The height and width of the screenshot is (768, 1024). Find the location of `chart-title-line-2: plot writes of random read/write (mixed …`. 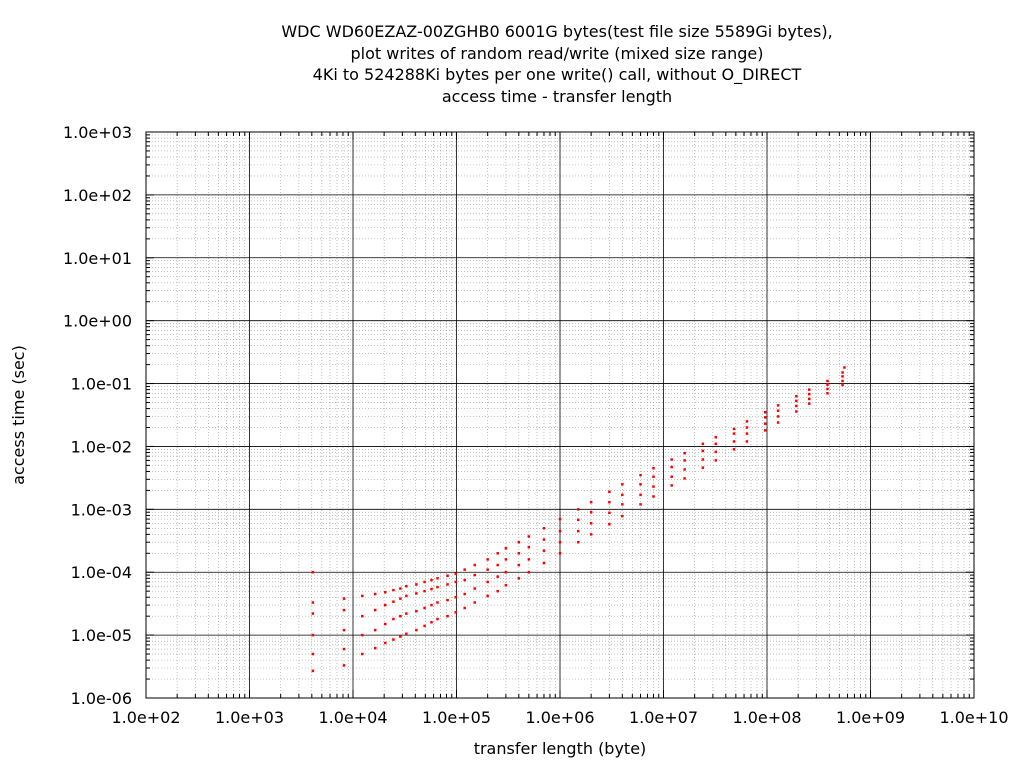

chart-title-line-2: plot writes of random read/write (mixed … is located at coordinates (557, 53).